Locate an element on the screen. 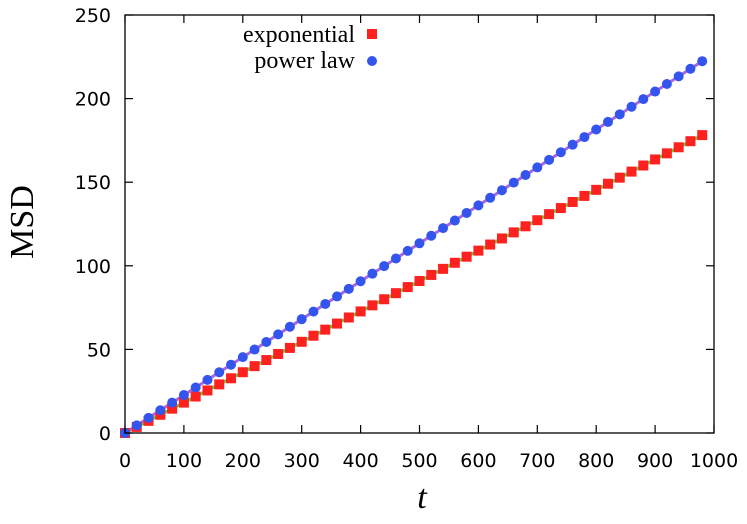  legend-label-exponential: exponential is located at coordinates (299, 35).